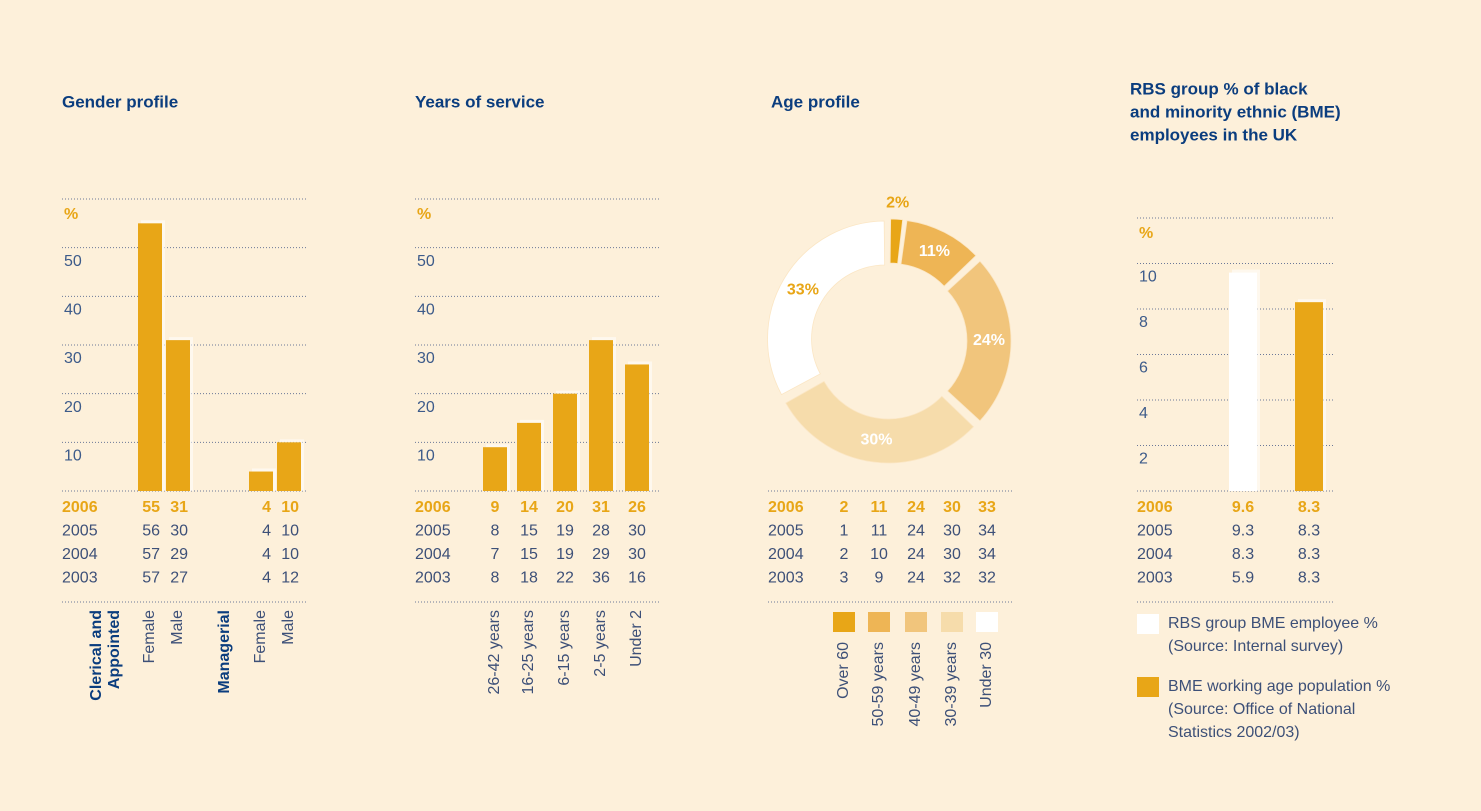 This screenshot has width=1481, height=811. I want to click on x-tick-label: Under 2, so click(636, 638).